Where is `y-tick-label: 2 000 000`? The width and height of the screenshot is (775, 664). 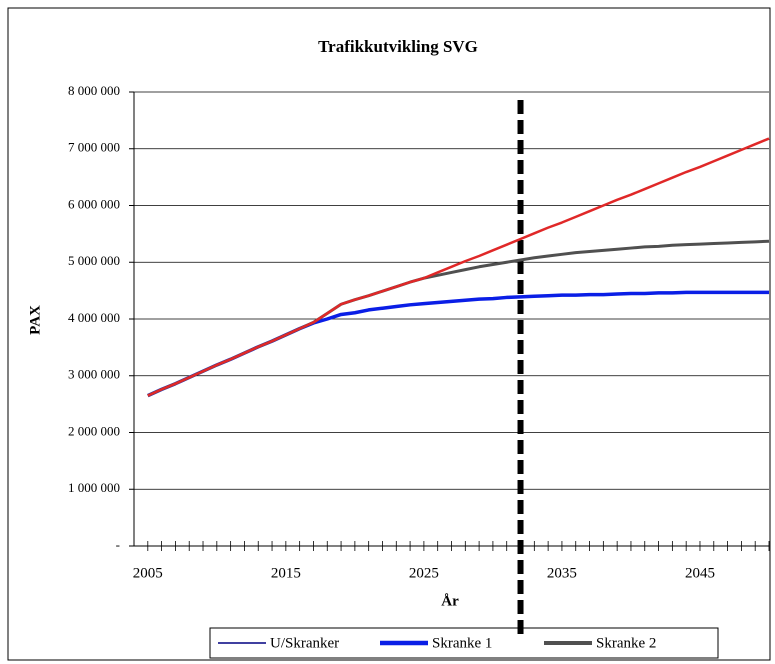 y-tick-label: 2 000 000 is located at coordinates (94, 430).